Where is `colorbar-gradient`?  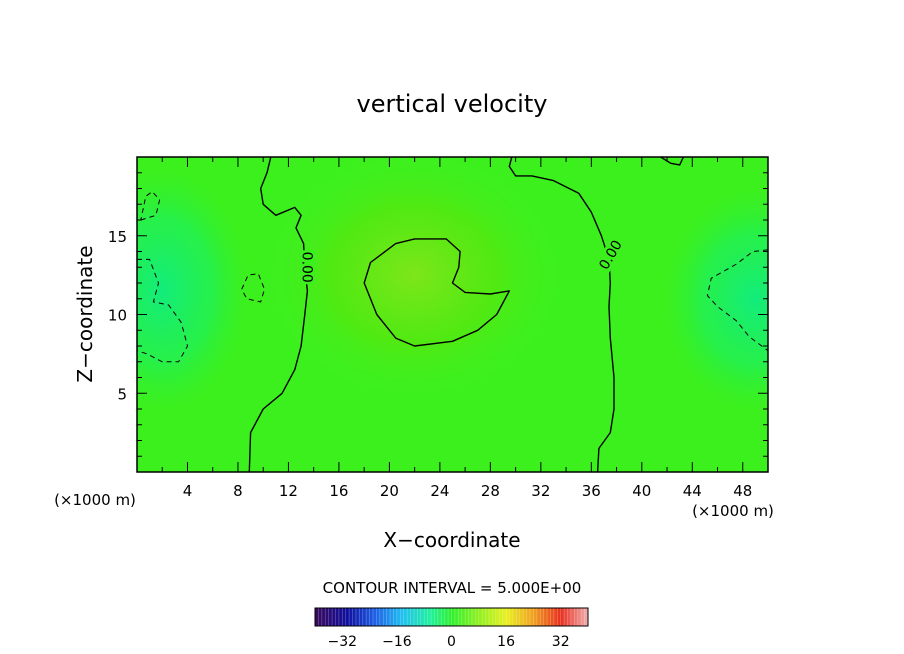 colorbar-gradient is located at coordinates (451, 617).